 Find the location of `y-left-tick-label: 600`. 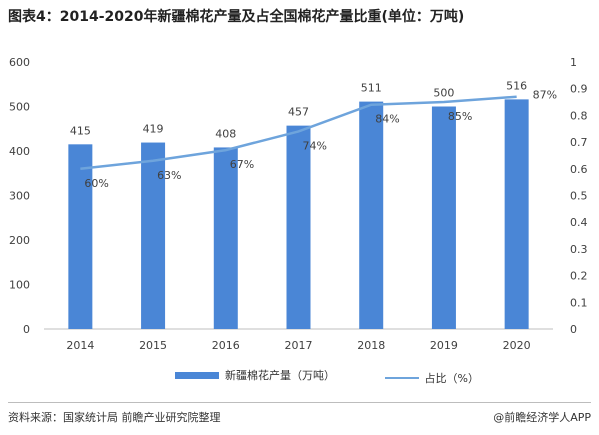

y-left-tick-label: 600 is located at coordinates (19, 62).